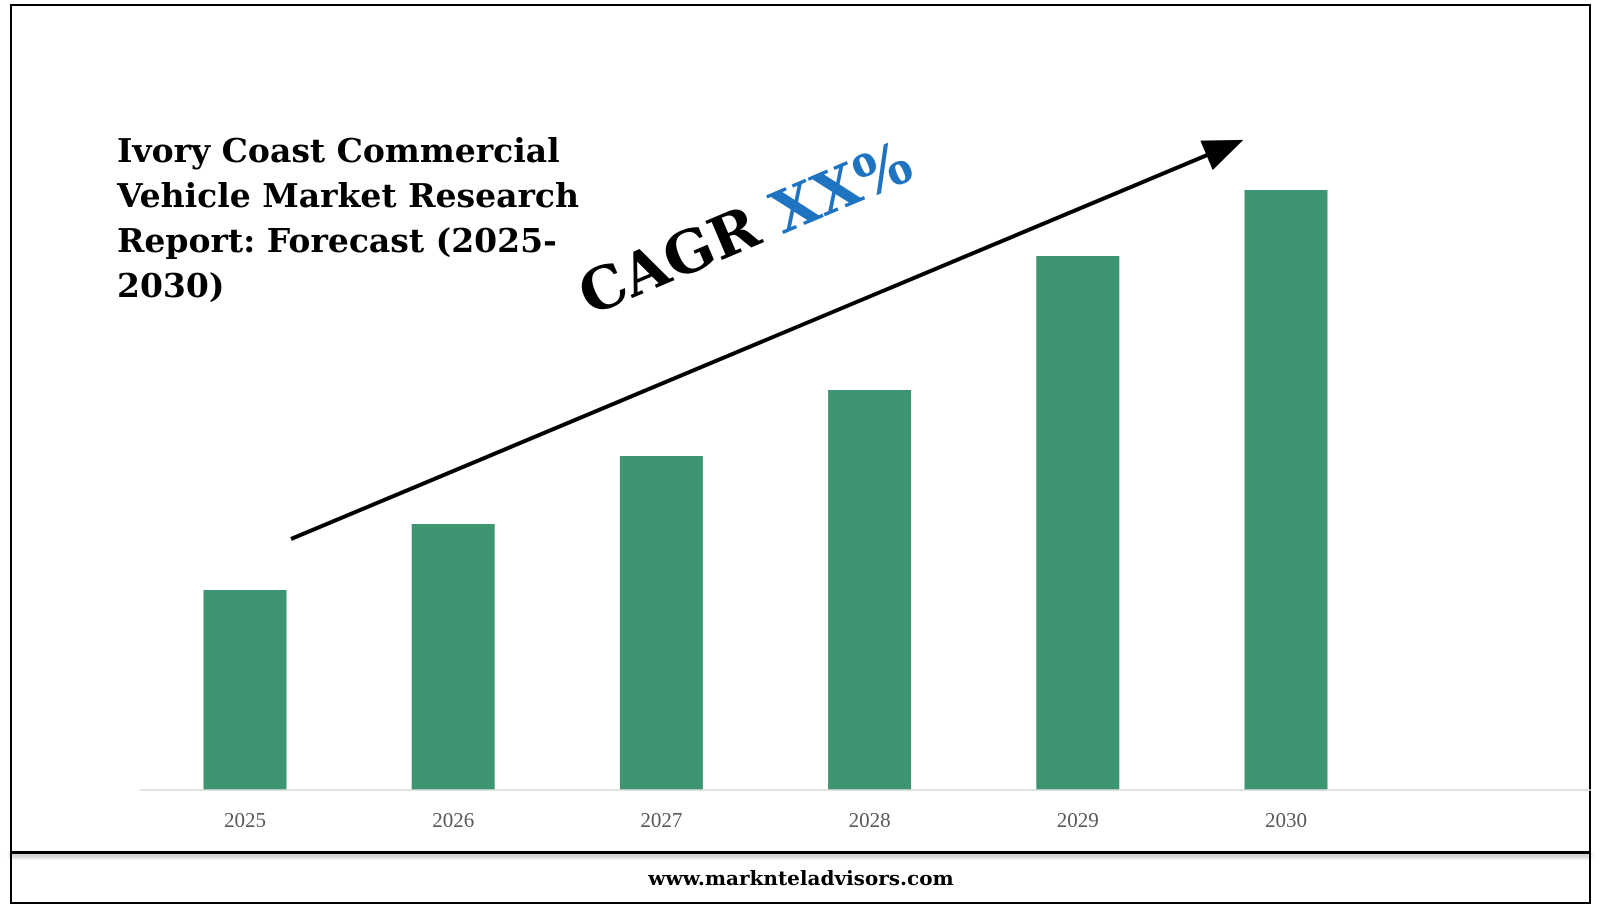 The image size is (1602, 907). I want to click on x-tick-label-2028: 2028, so click(870, 820).